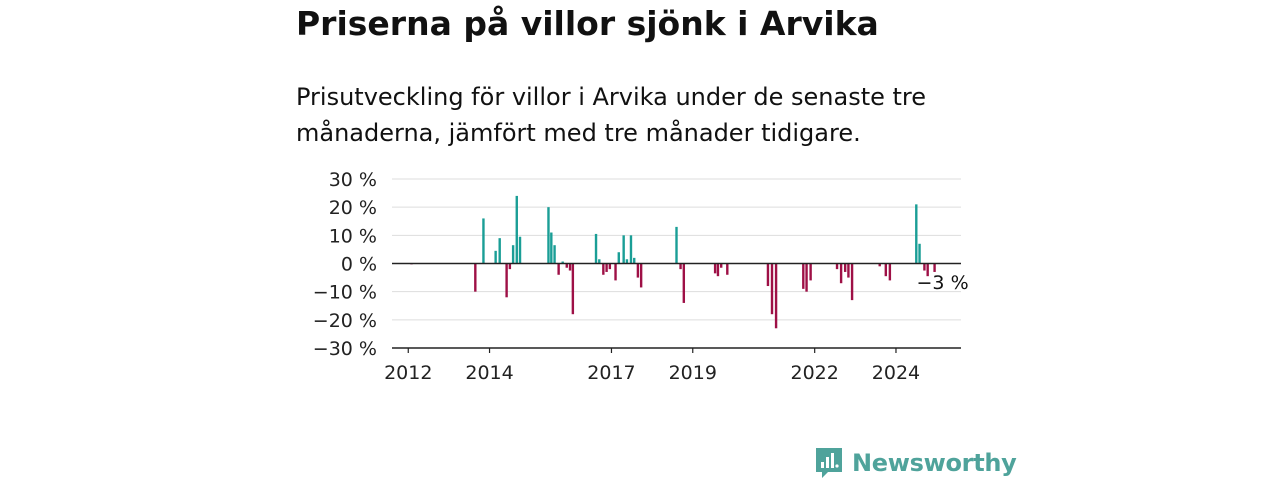 This screenshot has width=1280, height=480. I want to click on x-tick-label: 2022, so click(815, 373).